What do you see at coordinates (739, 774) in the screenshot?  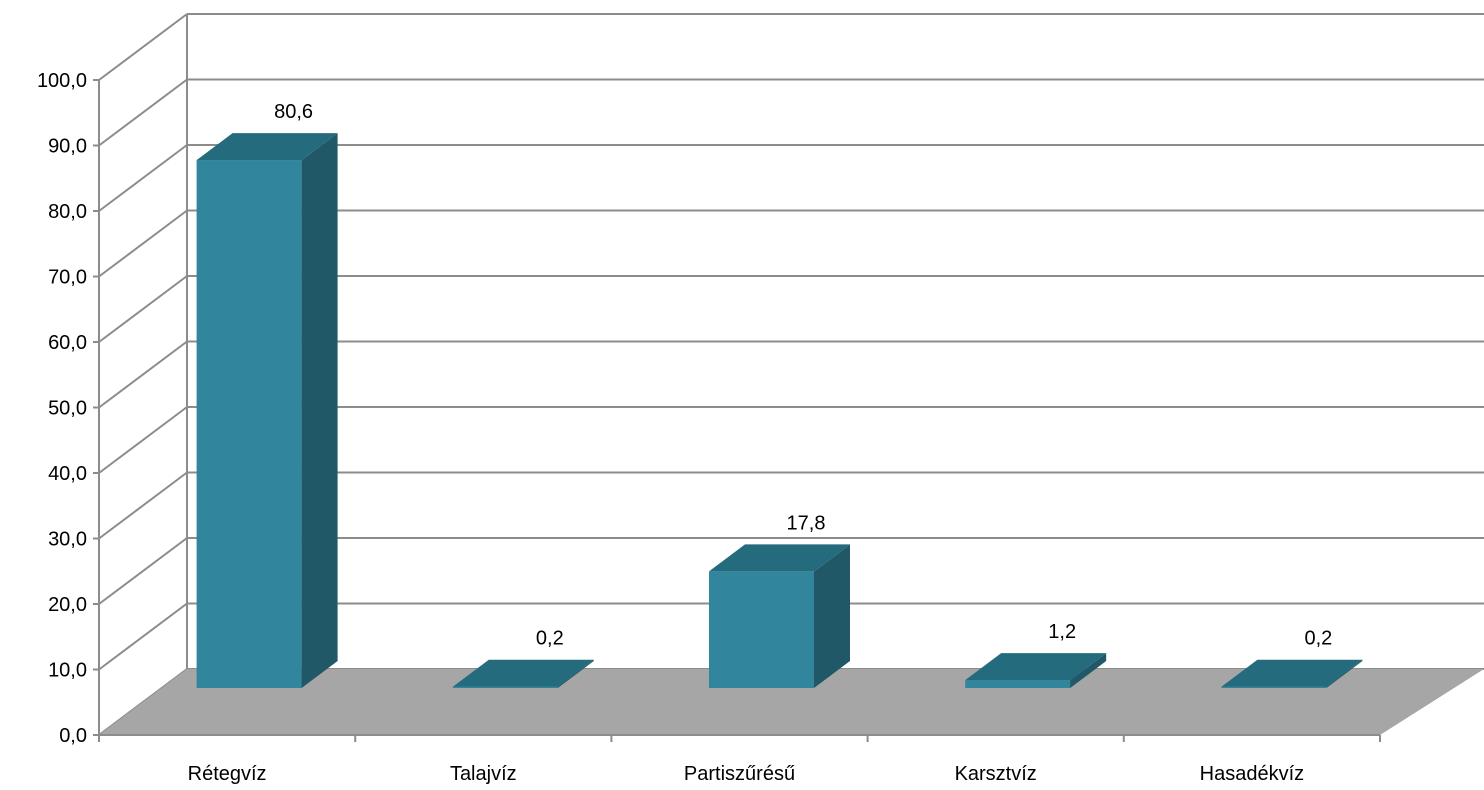 I see `x-tick-label: Partiszűrésű` at bounding box center [739, 774].